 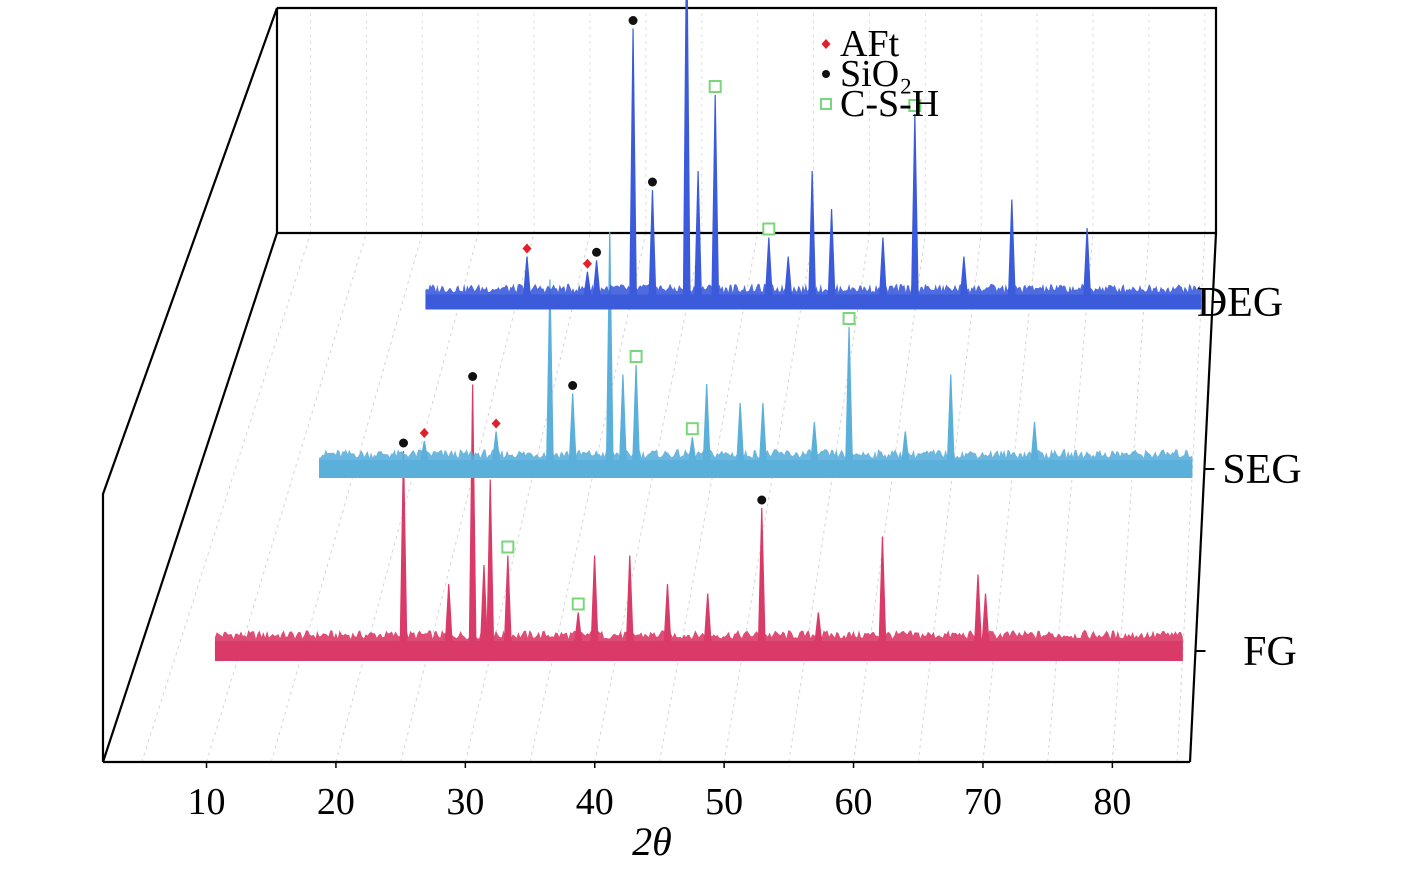 What do you see at coordinates (889, 104) in the screenshot?
I see `legend-label: C-S-H` at bounding box center [889, 104].